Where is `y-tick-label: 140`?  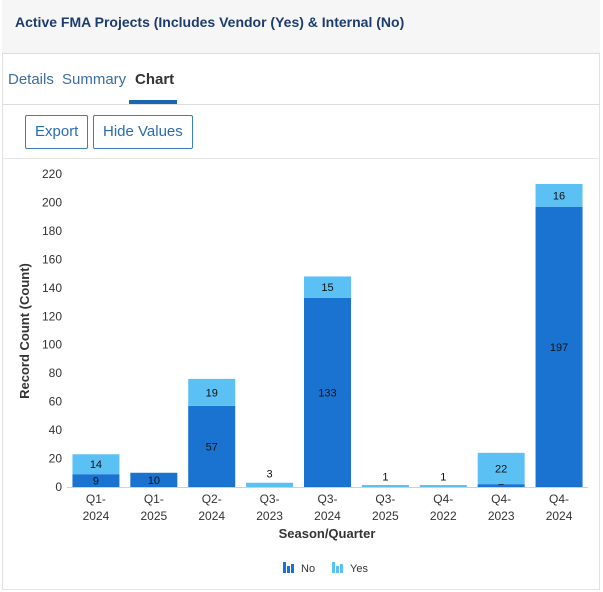 y-tick-label: 140 is located at coordinates (52, 288).